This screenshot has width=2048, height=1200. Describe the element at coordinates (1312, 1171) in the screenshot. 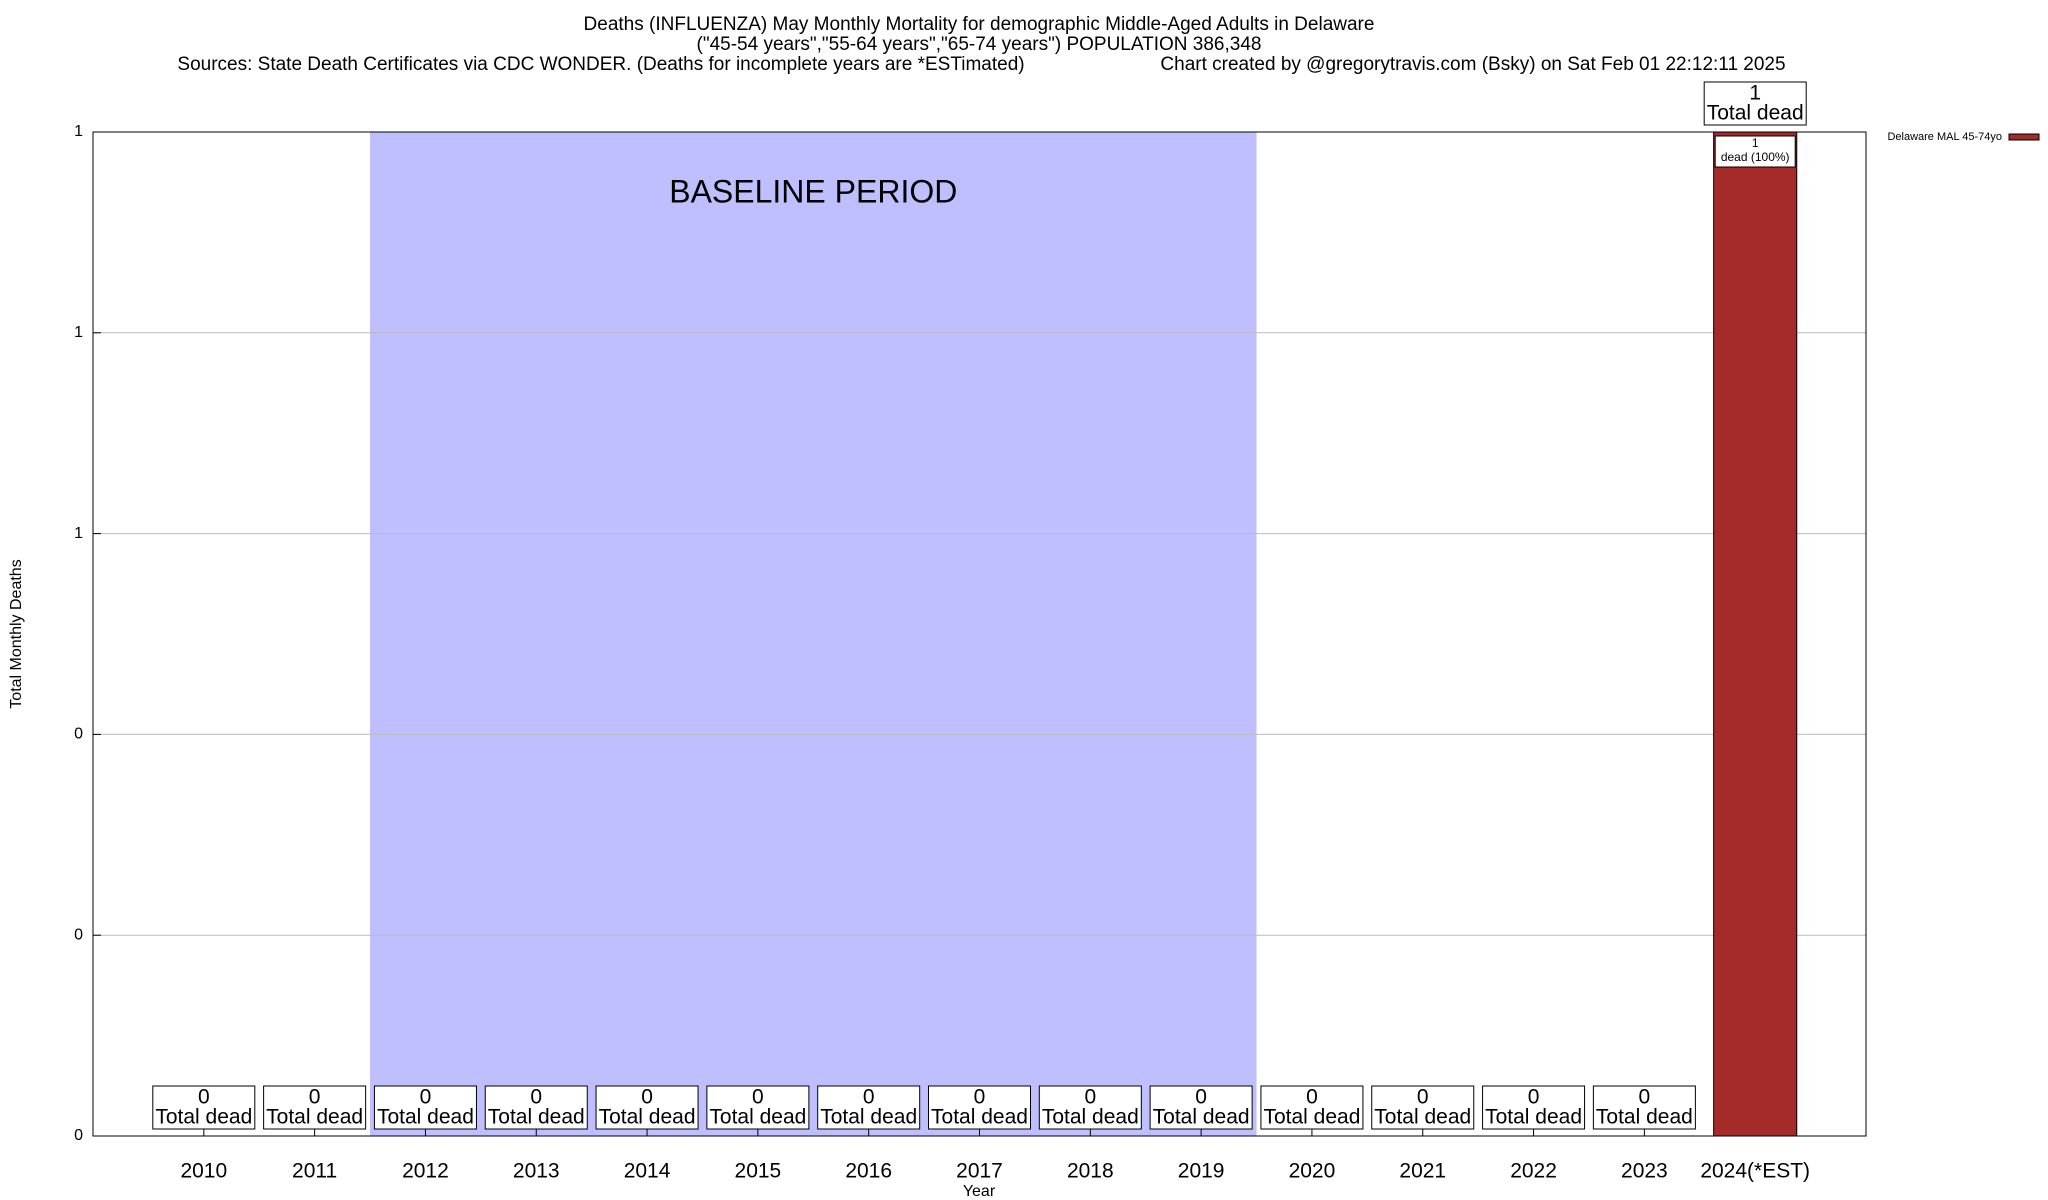

I see `x-tick-label: 2020` at that location.